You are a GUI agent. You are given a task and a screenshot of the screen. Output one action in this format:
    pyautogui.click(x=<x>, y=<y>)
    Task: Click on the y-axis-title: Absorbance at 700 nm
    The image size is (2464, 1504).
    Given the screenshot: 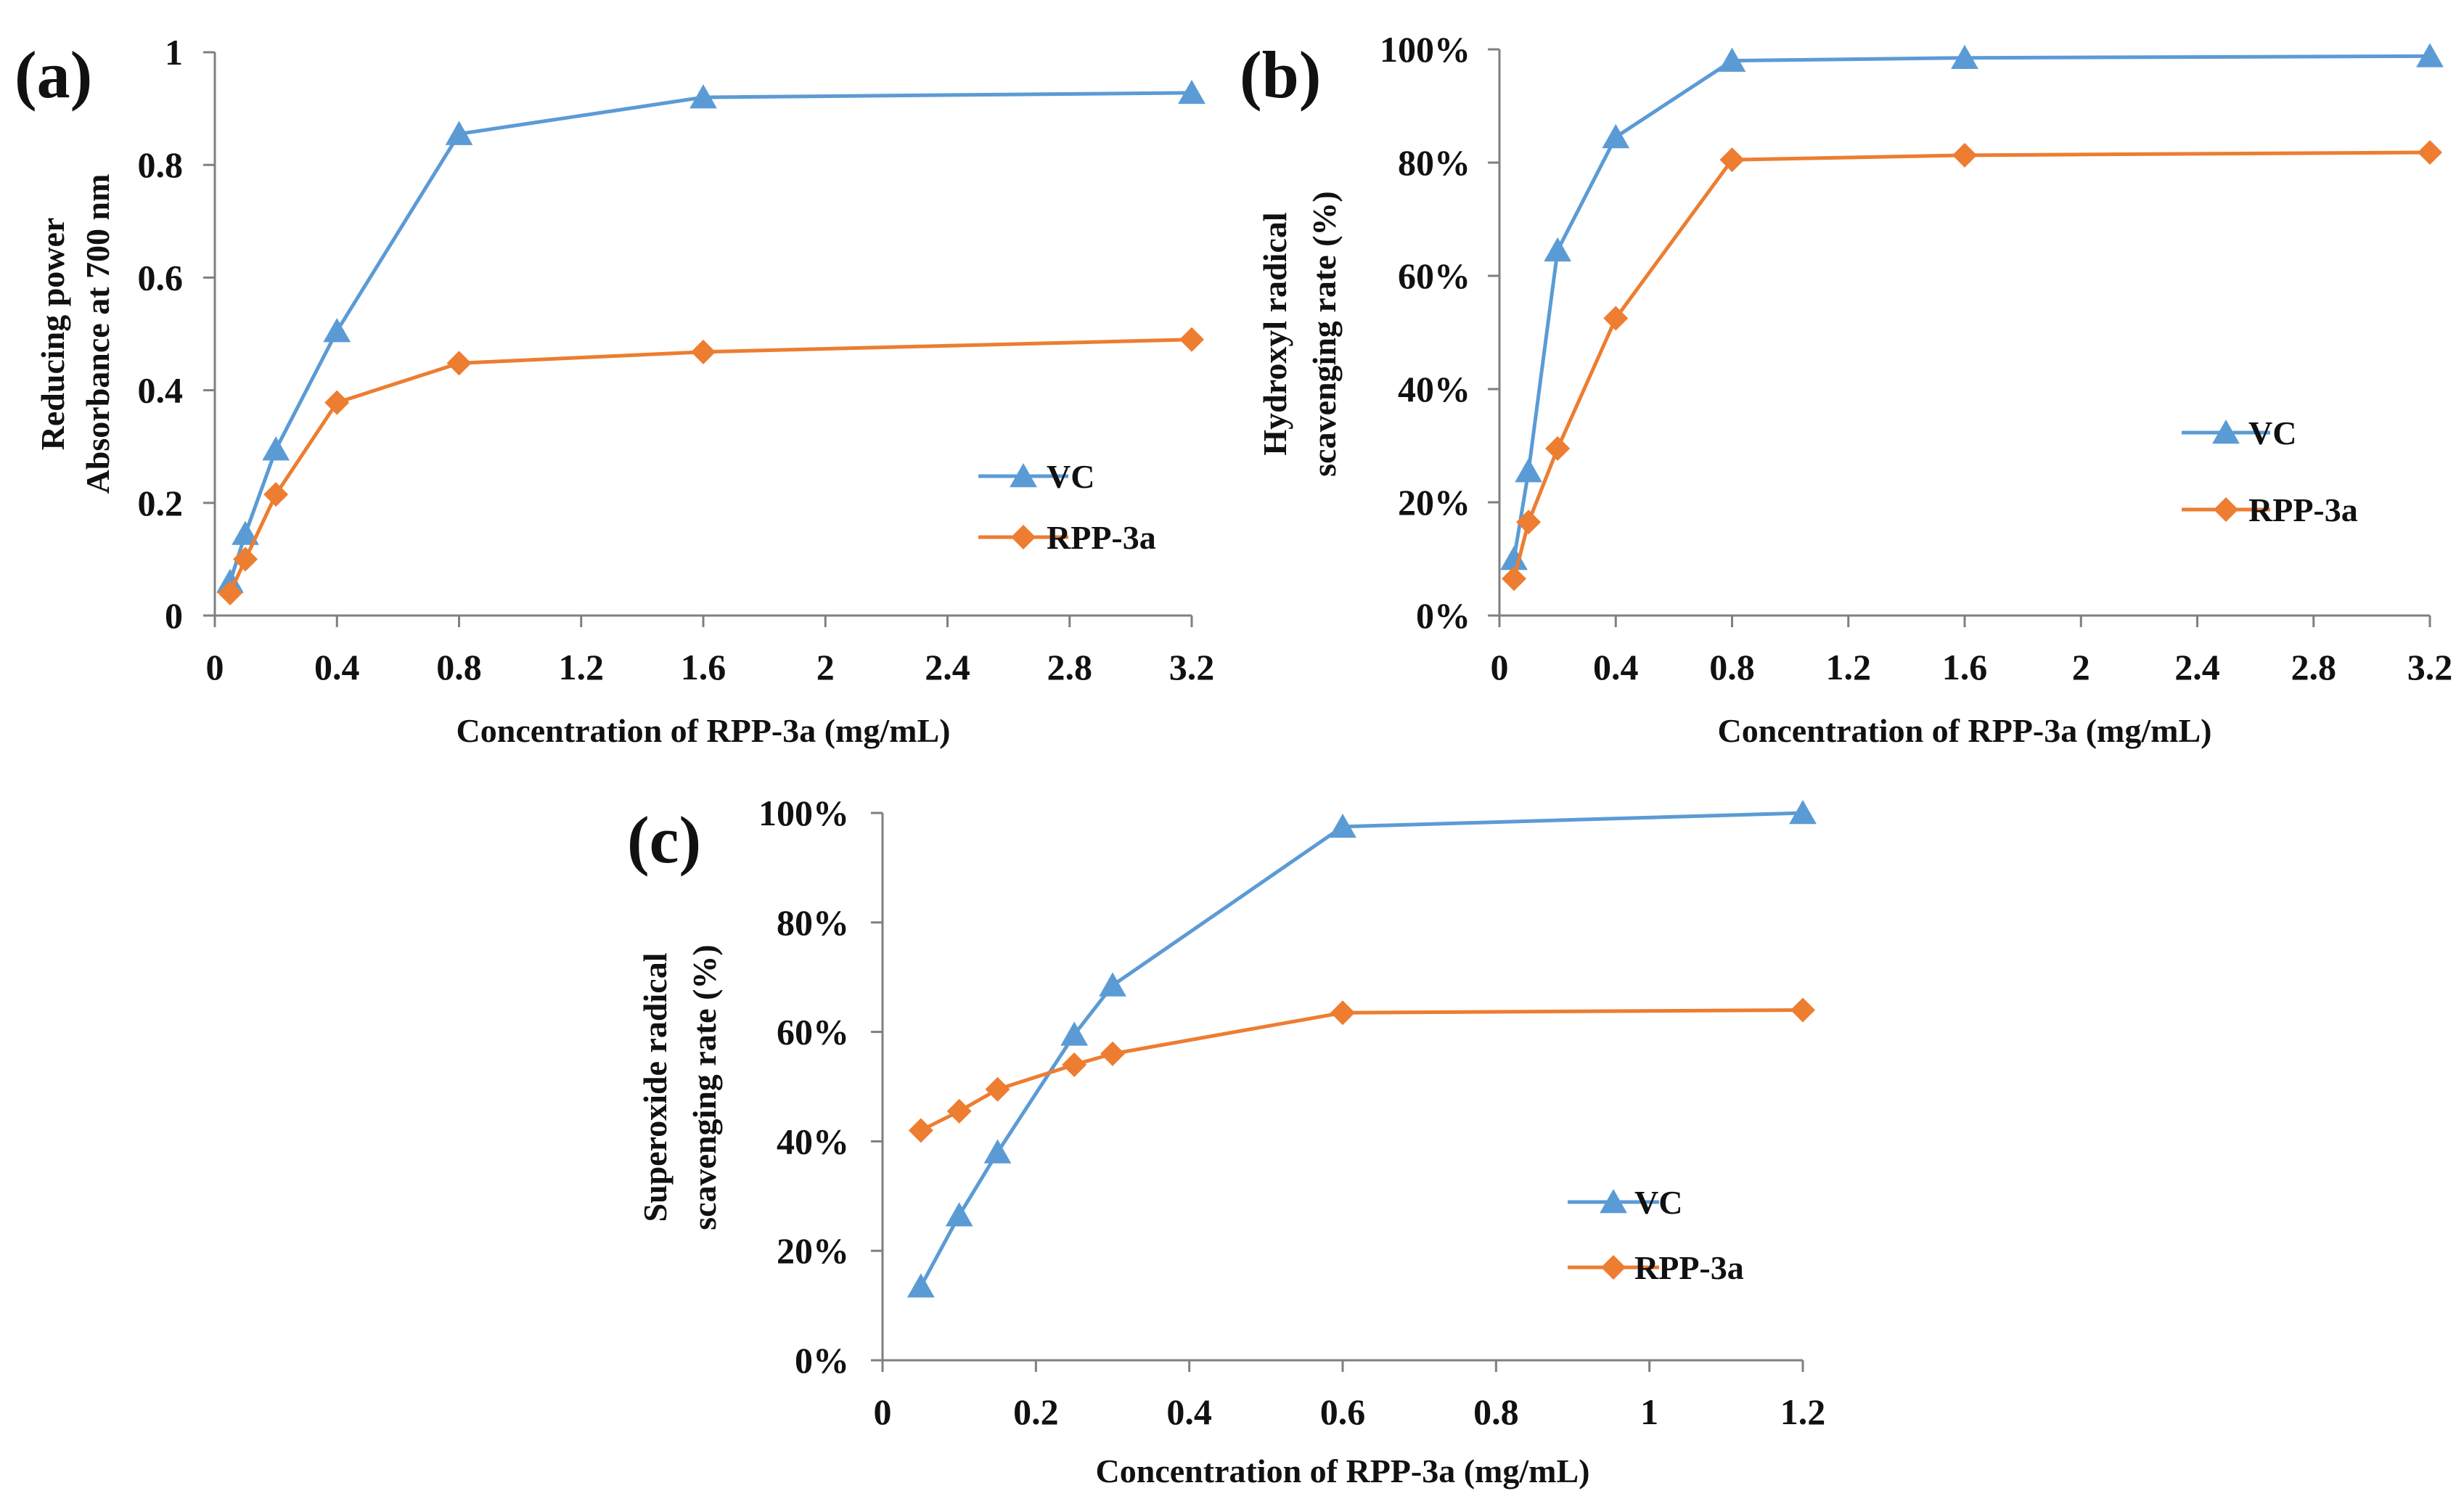 What is the action you would take?
    pyautogui.click(x=98, y=334)
    